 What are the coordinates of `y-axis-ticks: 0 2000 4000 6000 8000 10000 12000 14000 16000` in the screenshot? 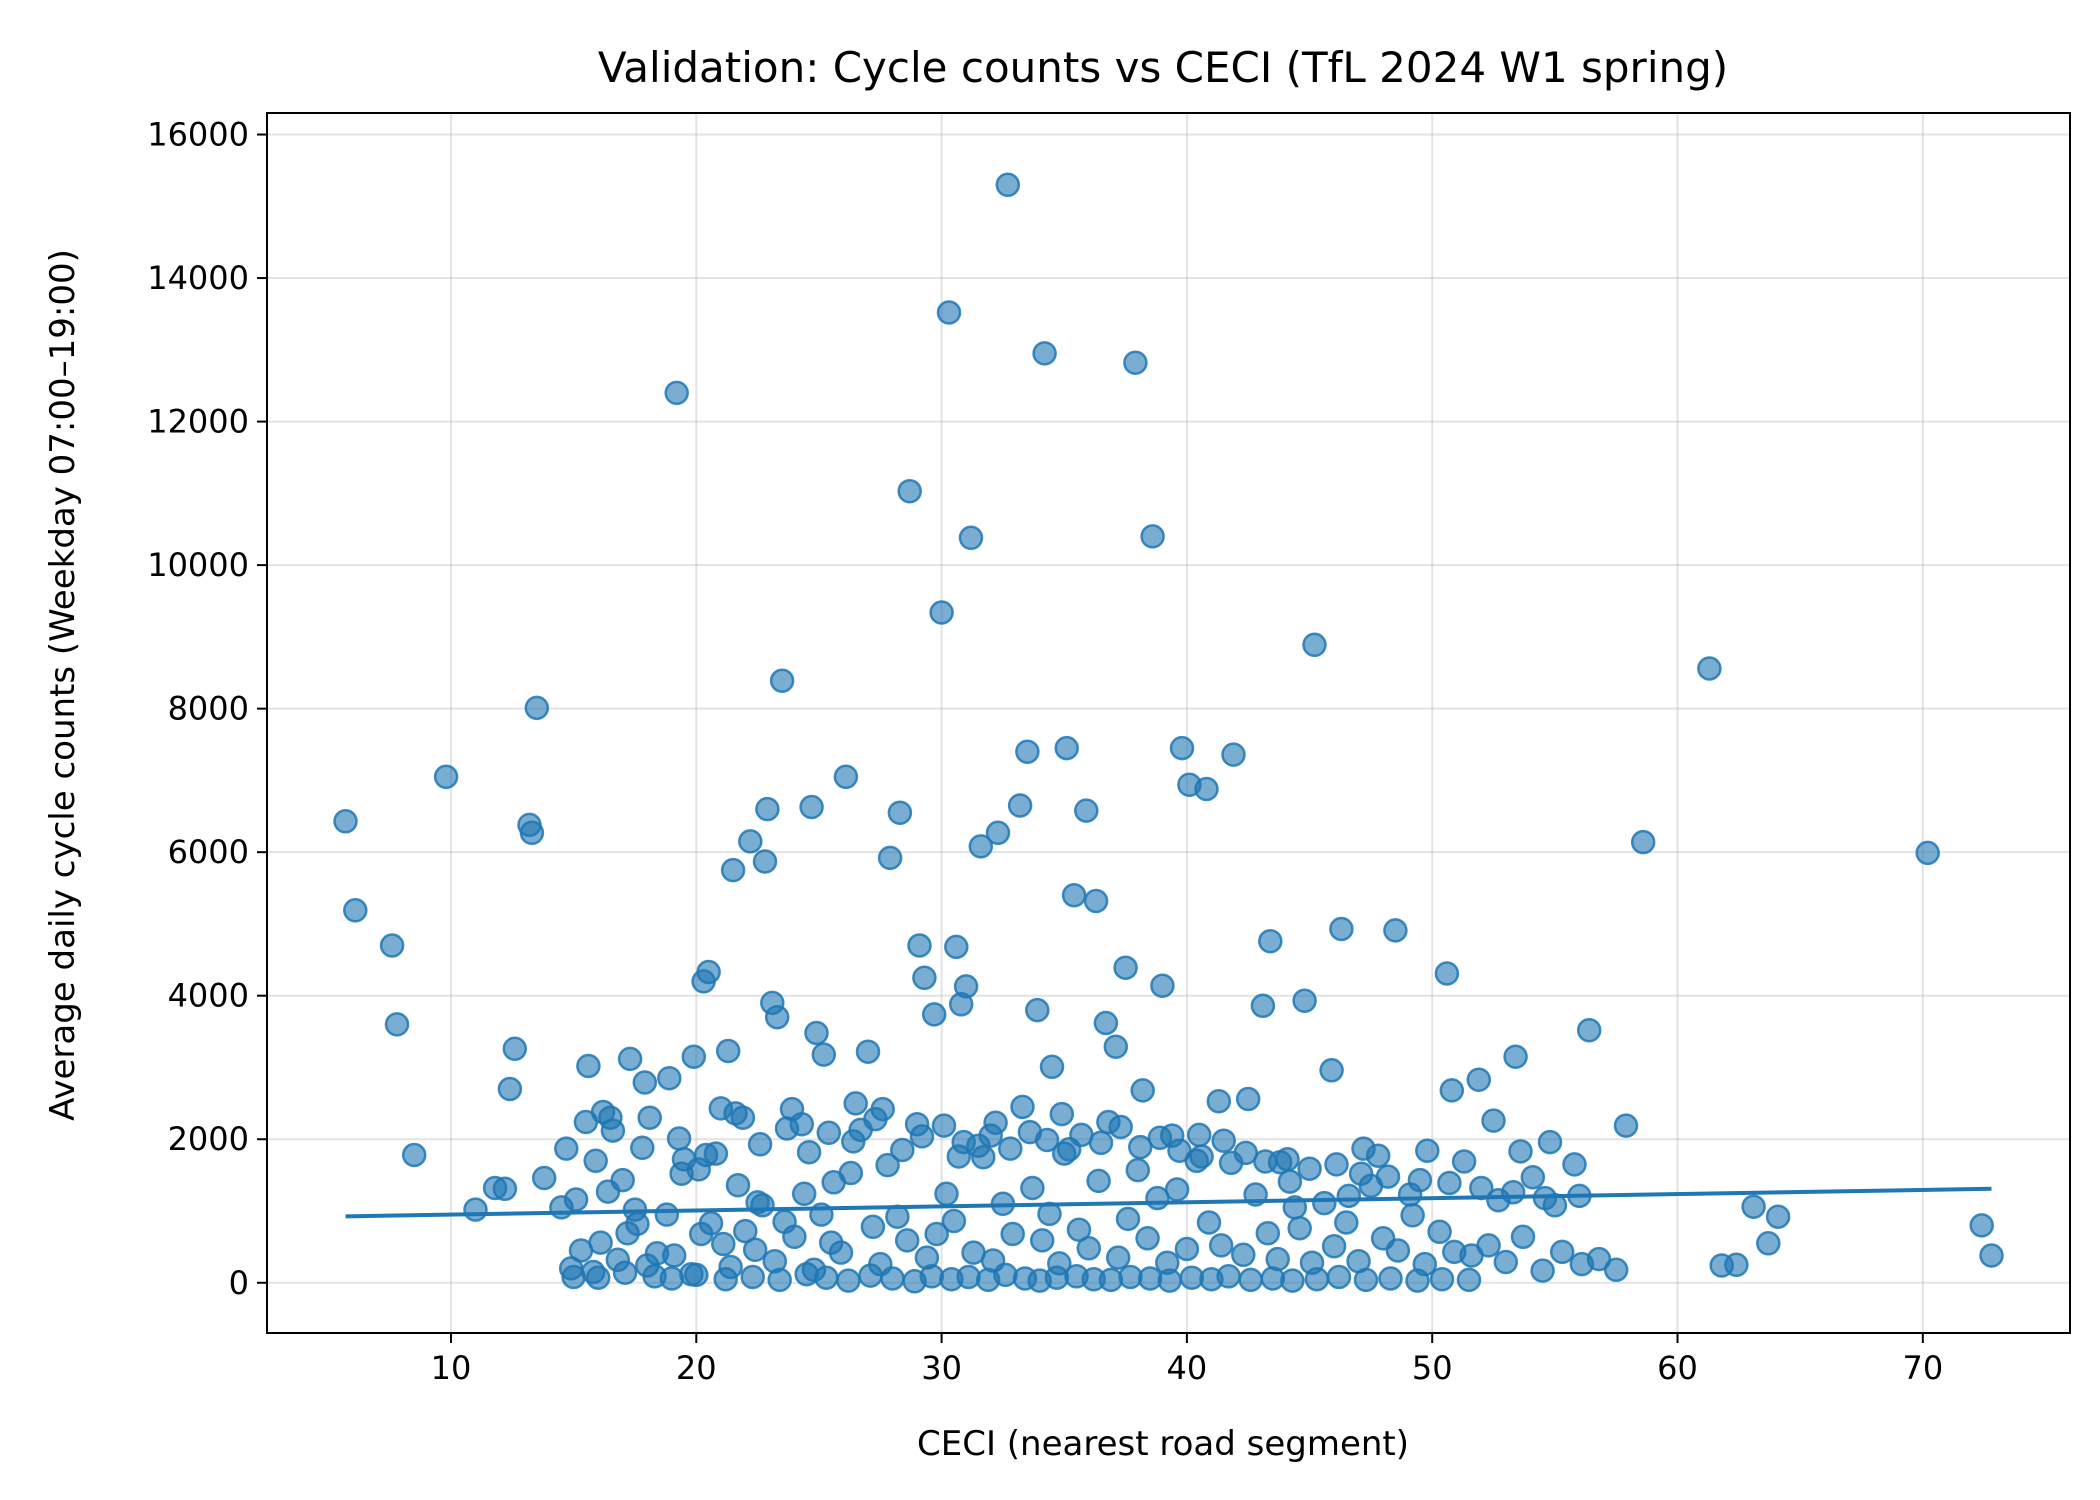 It's located at (207, 709).